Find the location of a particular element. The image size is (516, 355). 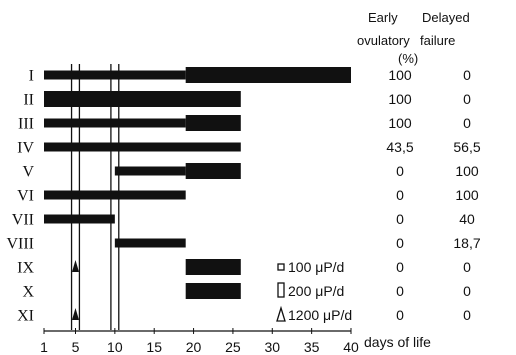

group-row-iii: III is located at coordinates (129, 124).